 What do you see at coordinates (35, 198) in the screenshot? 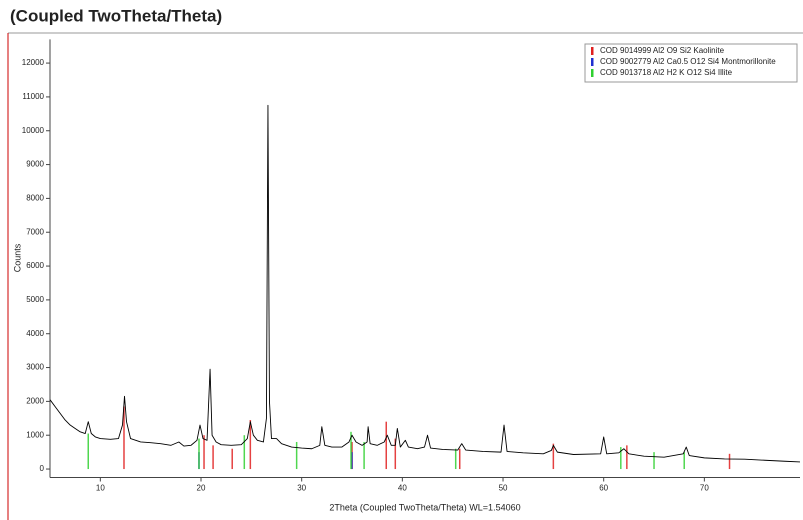
I see `y-tick-label: 8000` at bounding box center [35, 198].